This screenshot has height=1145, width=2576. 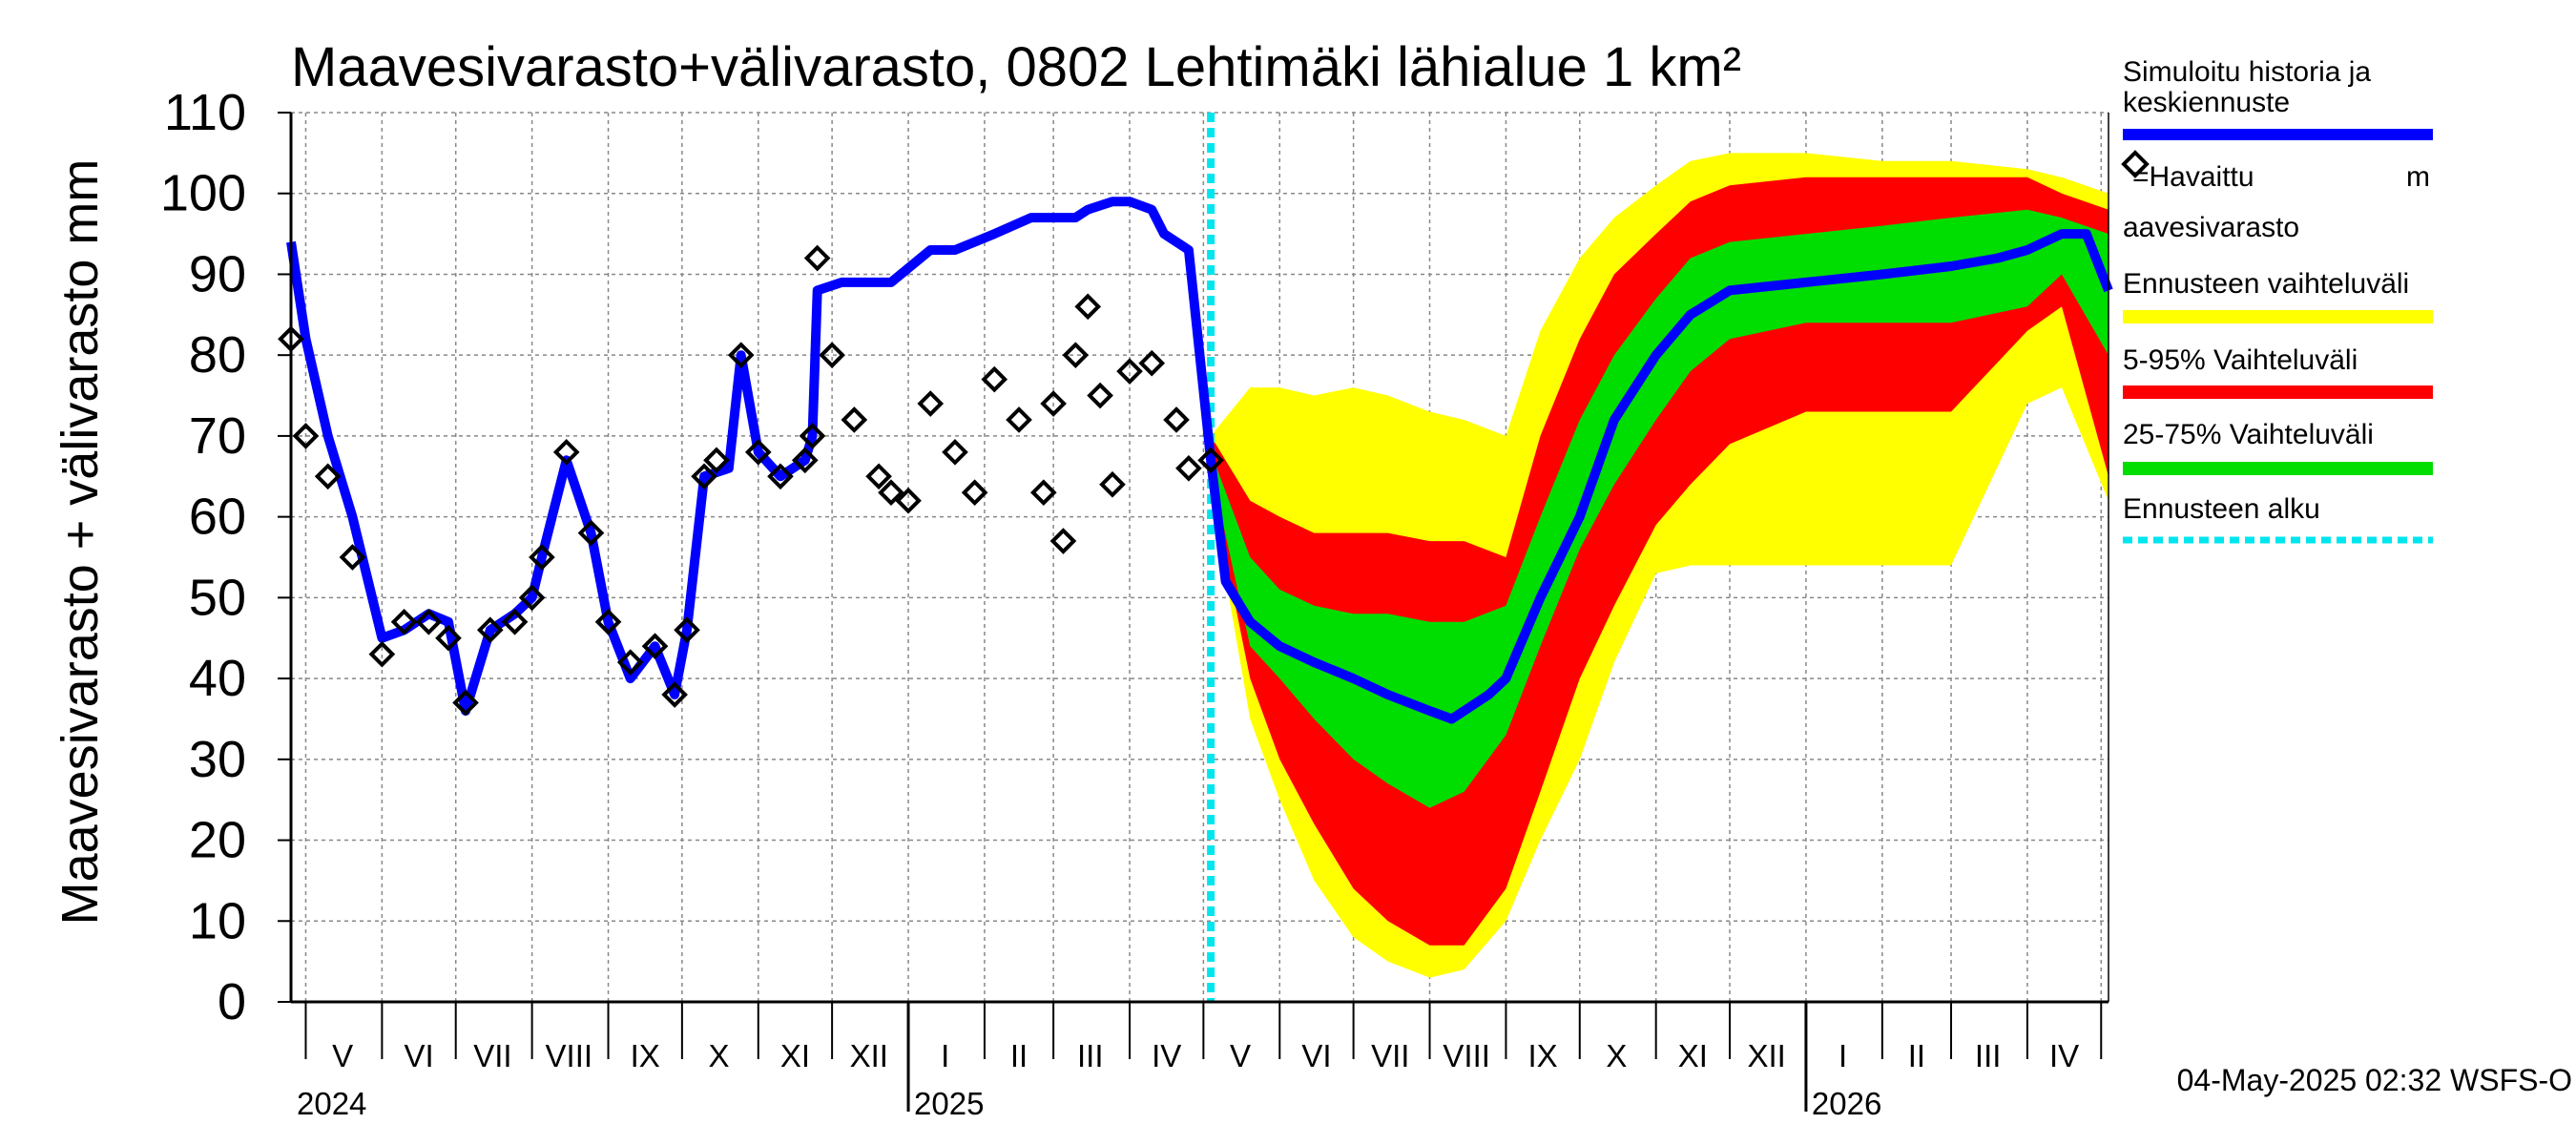 What do you see at coordinates (2248, 434) in the screenshot?
I see `legend-label-25-75: 25-75% Vaihteluväli` at bounding box center [2248, 434].